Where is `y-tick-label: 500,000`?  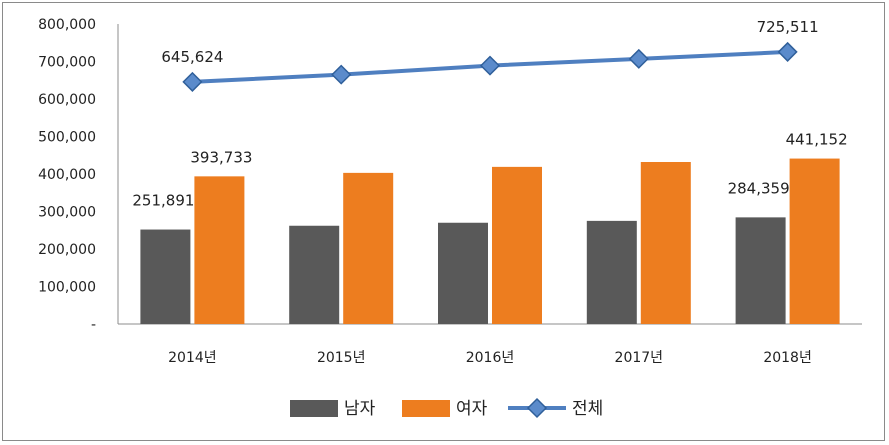
y-tick-label: 500,000 is located at coordinates (67, 138).